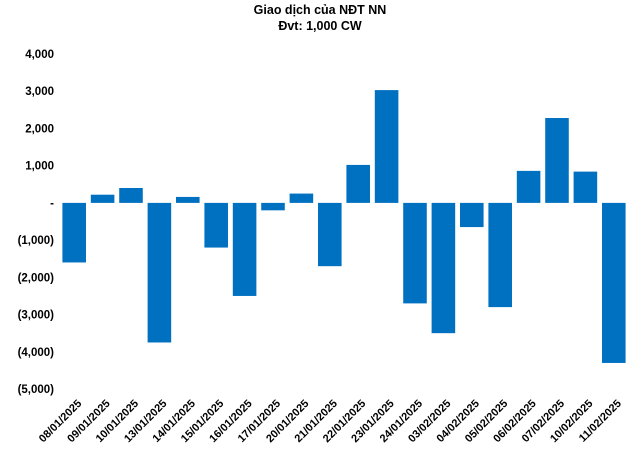  I want to click on y-tick-label: (2,000), so click(36, 278).